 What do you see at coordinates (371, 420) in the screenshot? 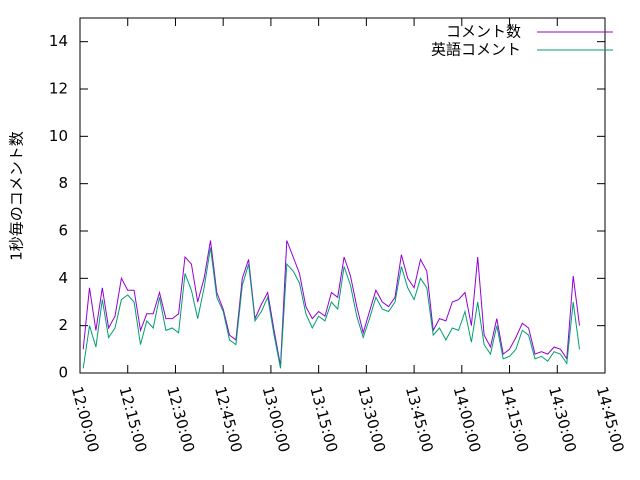
I see `x-tick-label: 13:30:00` at bounding box center [371, 420].